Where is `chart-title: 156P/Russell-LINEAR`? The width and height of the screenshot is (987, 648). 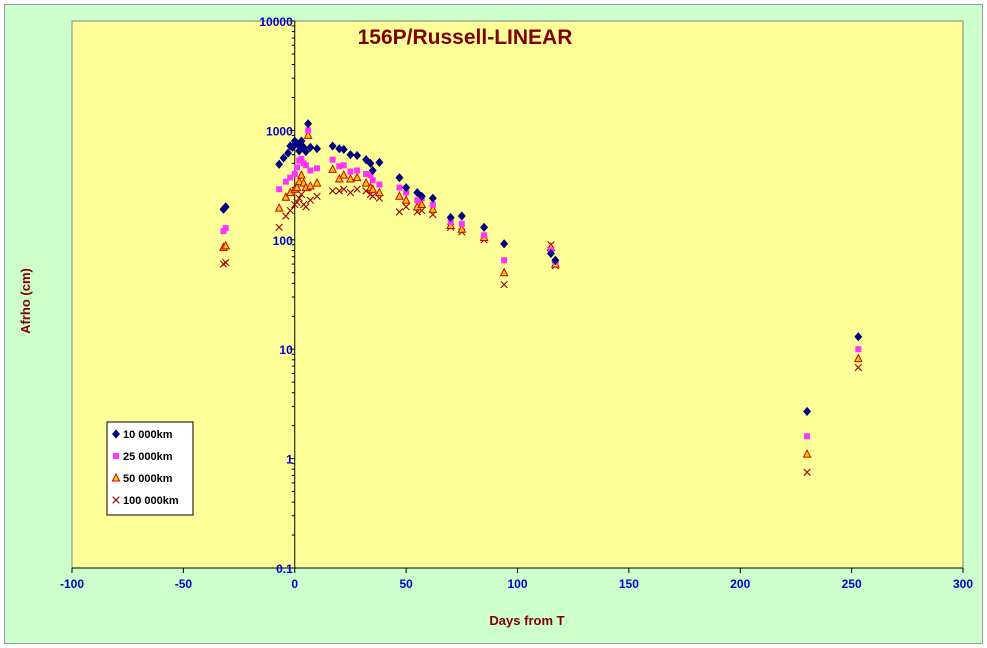
chart-title: 156P/Russell-LINEAR is located at coordinates (465, 37).